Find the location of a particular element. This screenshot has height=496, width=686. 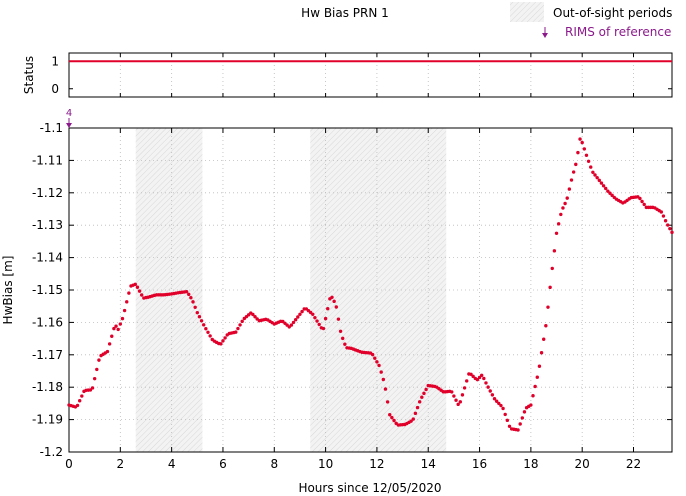

xtick-label-10: 10 is located at coordinates (325, 464).